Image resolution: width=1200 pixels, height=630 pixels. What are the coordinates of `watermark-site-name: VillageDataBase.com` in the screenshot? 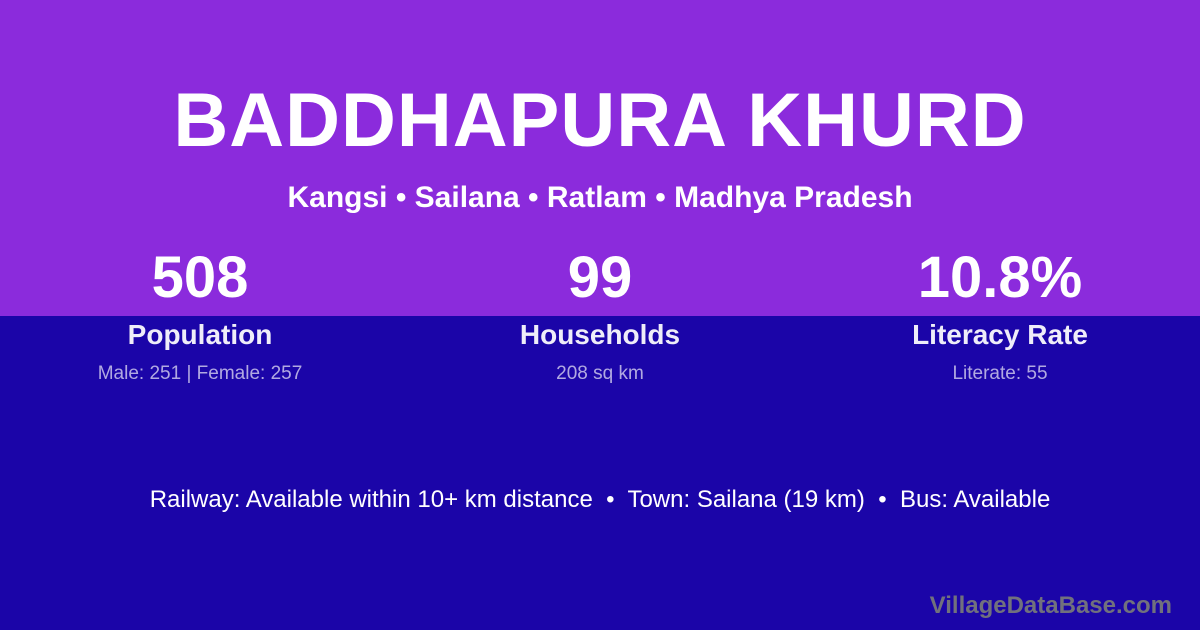 It's located at (1050, 605).